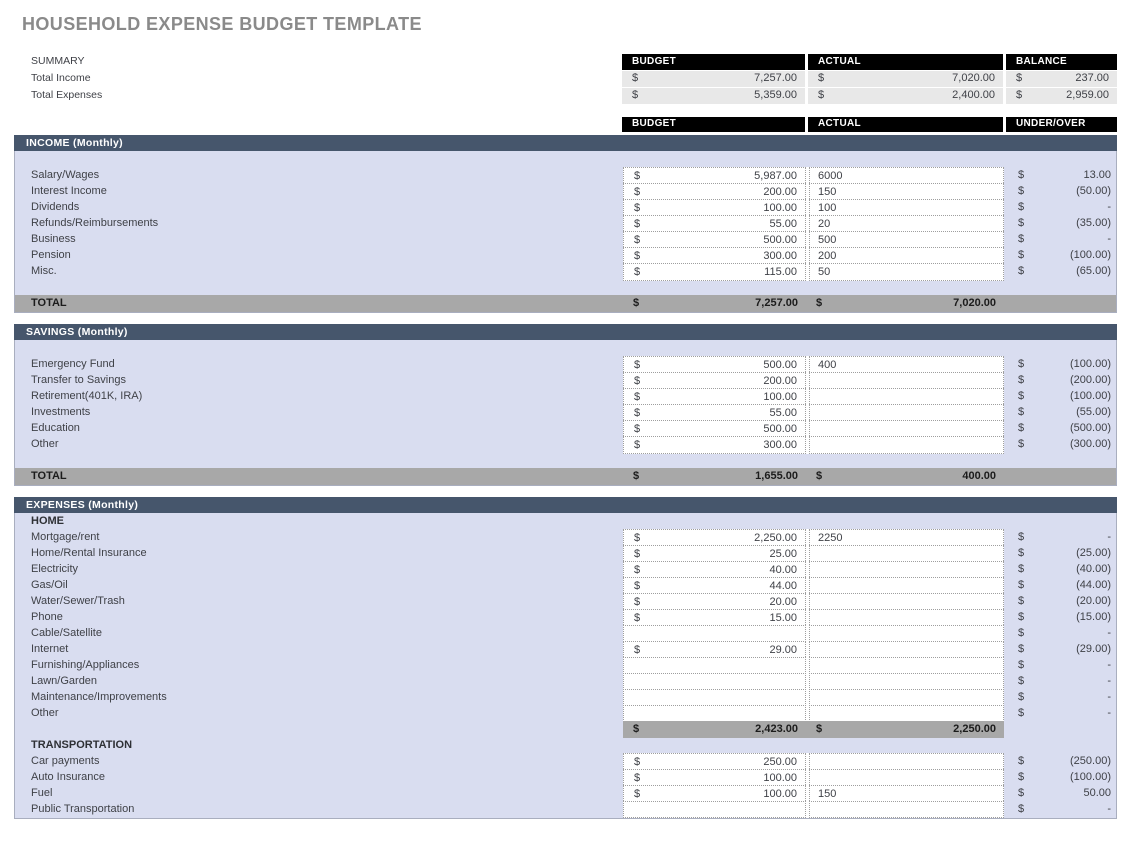  Describe the element at coordinates (66, 633) in the screenshot. I see `row-label: Cable/Satellite` at that location.